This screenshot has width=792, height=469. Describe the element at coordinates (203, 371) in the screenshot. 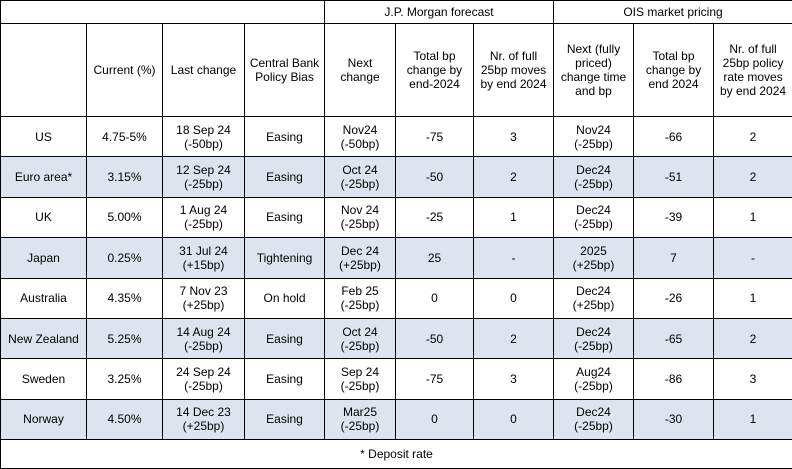

I see `last-change-date: 24 Sep 24` at that location.